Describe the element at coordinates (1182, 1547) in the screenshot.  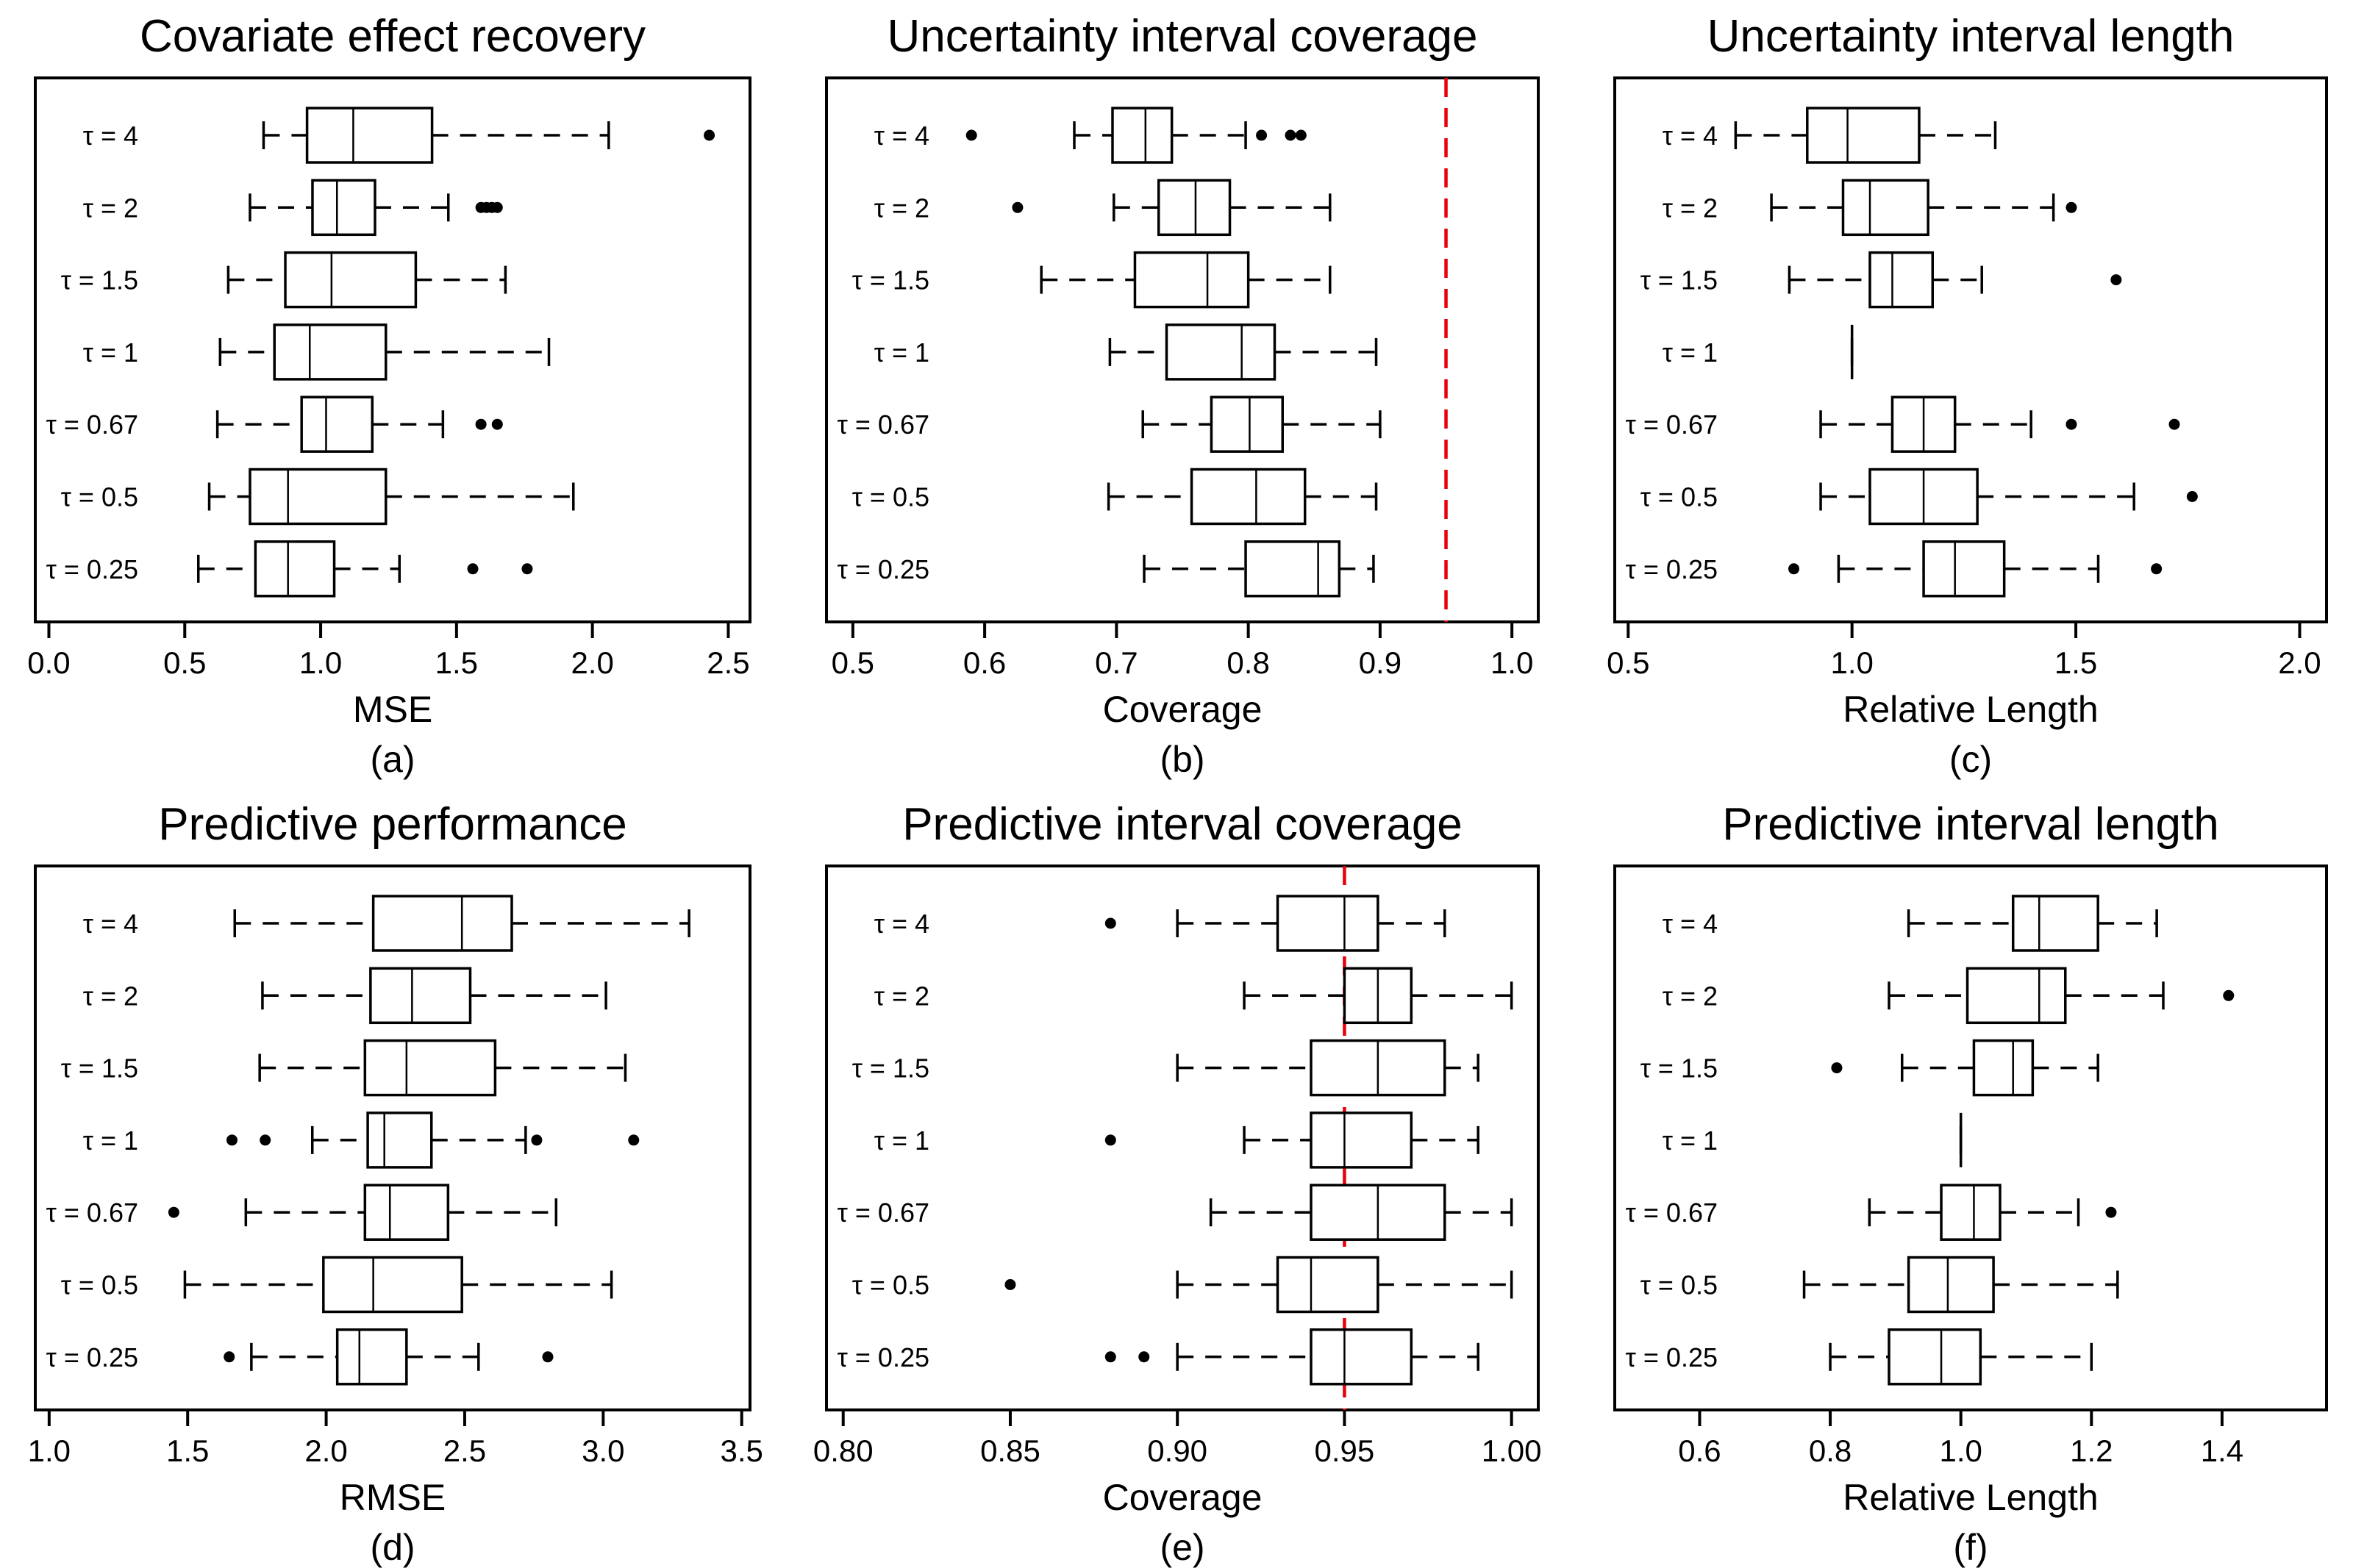
I see `panel-label: (e)` at that location.